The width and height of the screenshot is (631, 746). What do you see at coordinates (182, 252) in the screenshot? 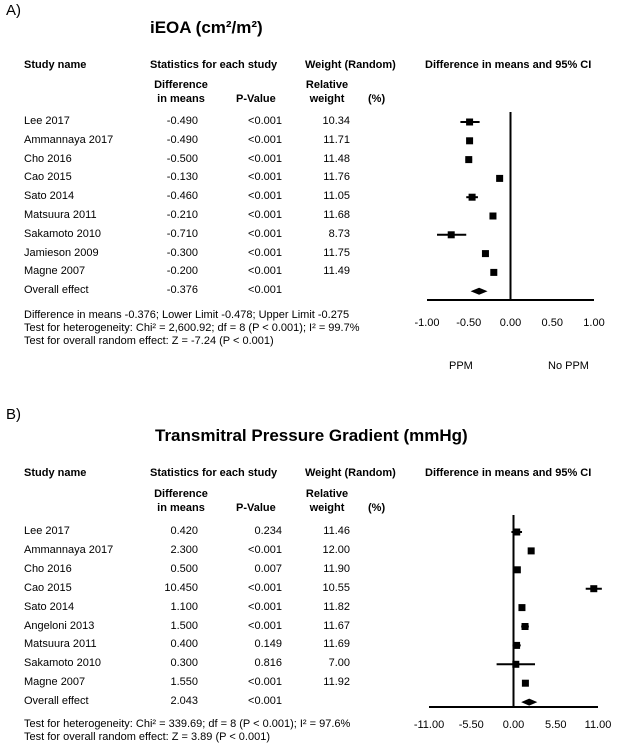
I see `difference-in-means: -0.300` at bounding box center [182, 252].